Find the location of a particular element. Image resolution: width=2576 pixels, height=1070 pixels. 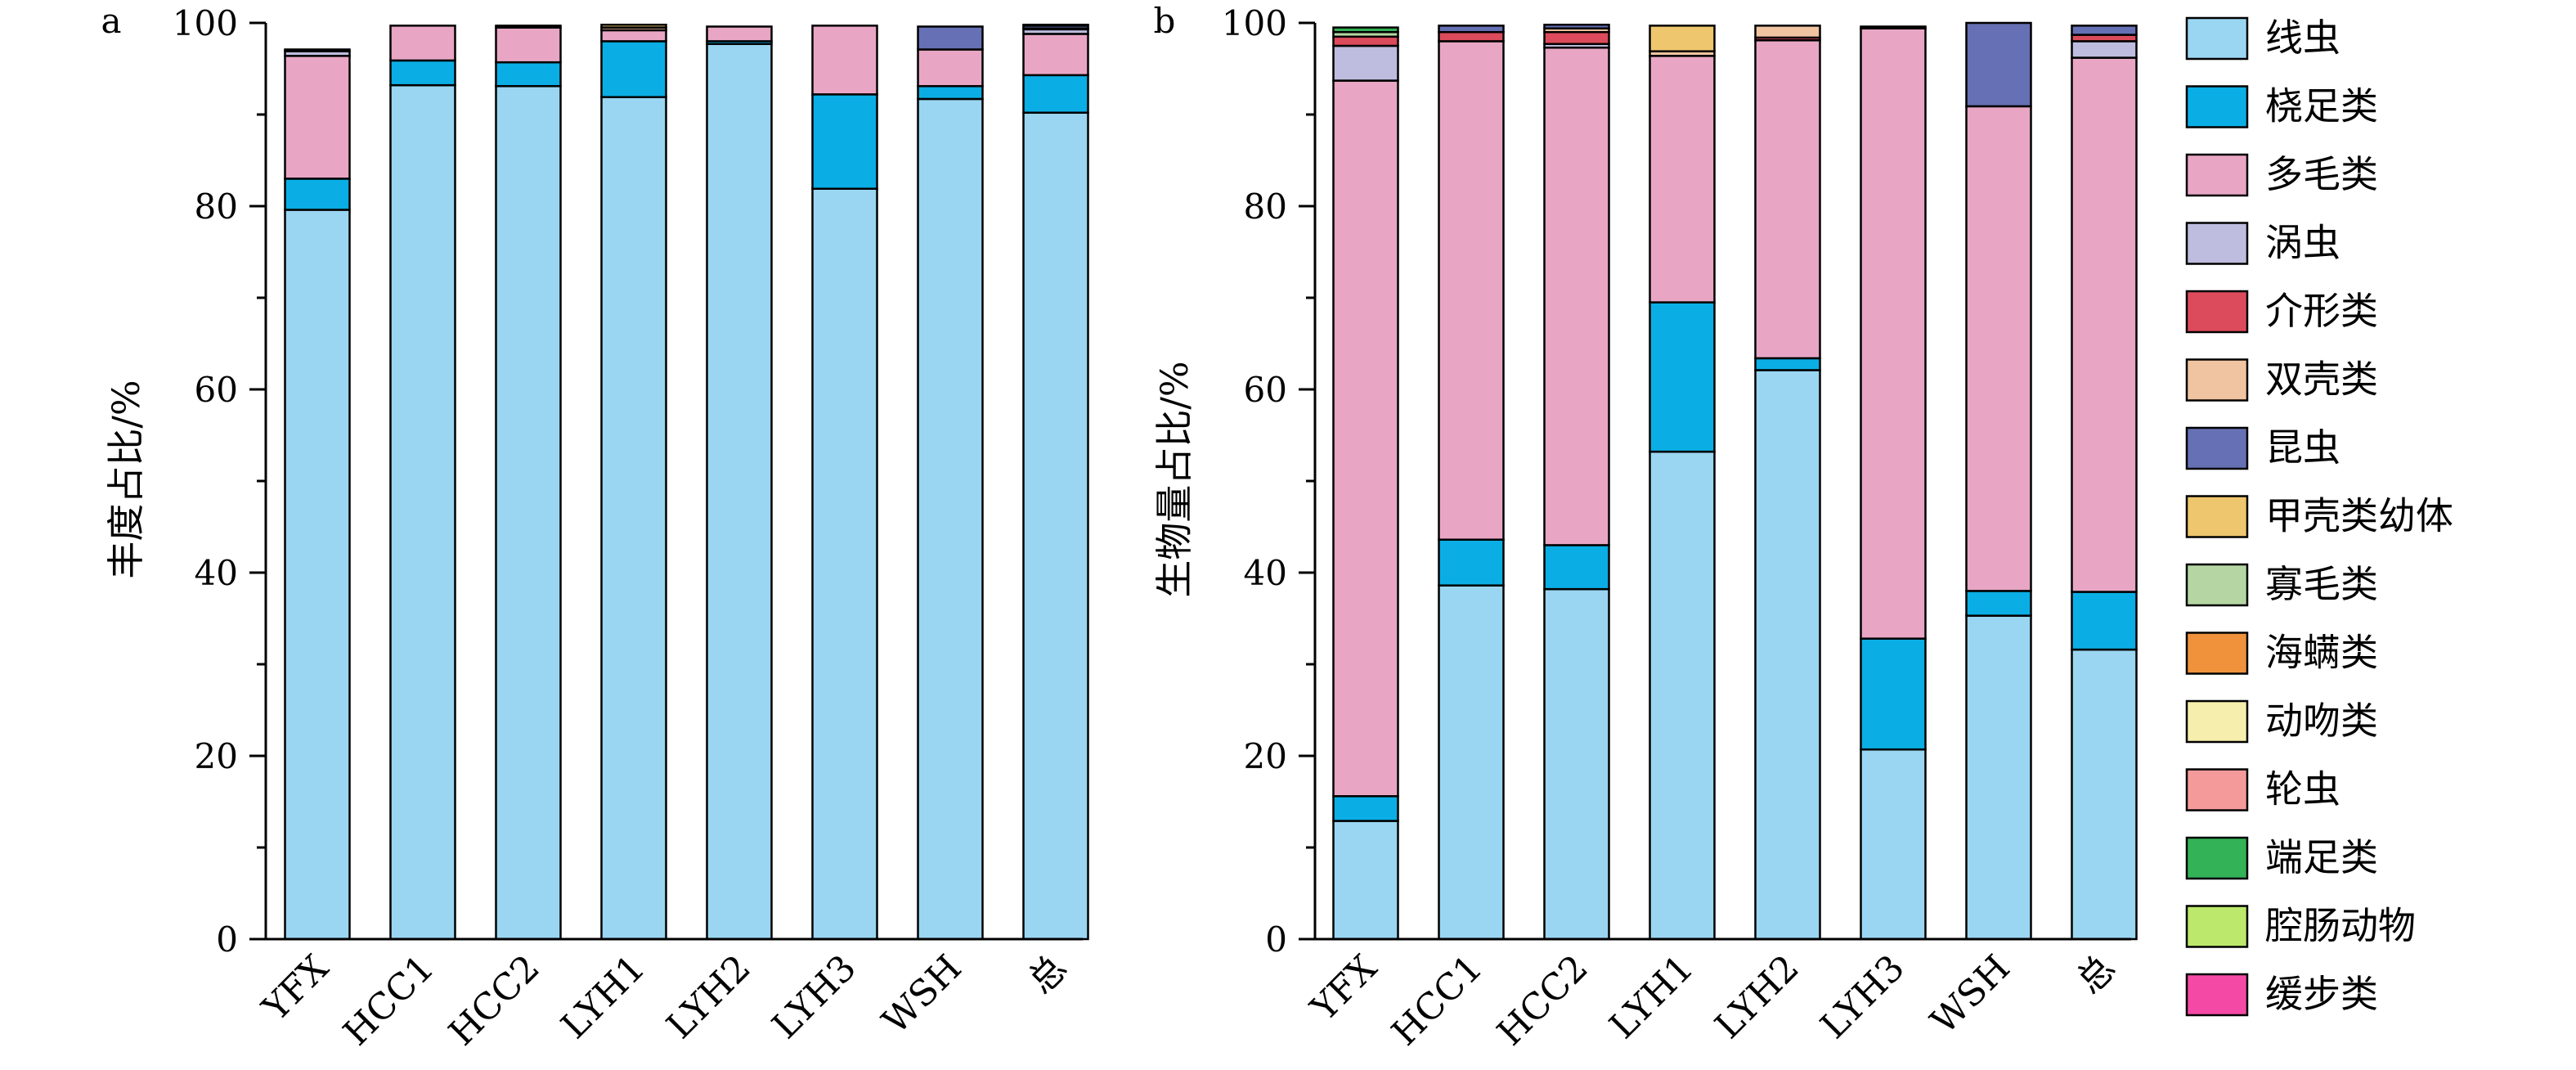

bar-segment-a-1-s2 is located at coordinates (317, 195).